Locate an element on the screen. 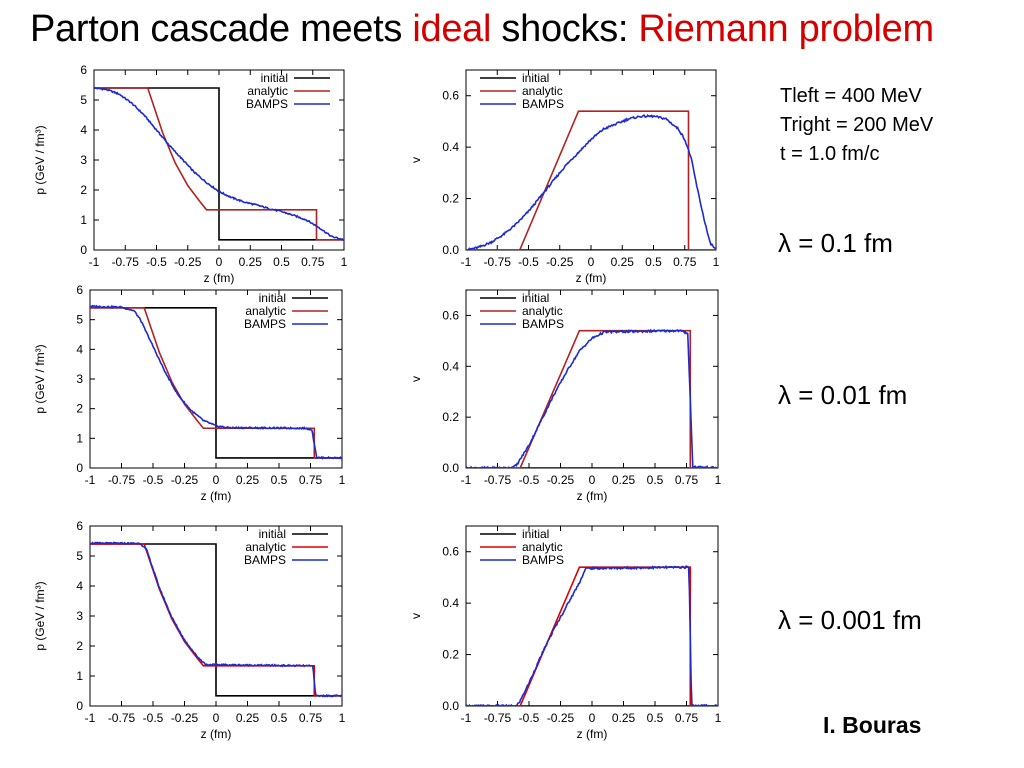 The height and width of the screenshot is (768, 1024). param-time: t = 1.0 fm/c is located at coordinates (830, 154).